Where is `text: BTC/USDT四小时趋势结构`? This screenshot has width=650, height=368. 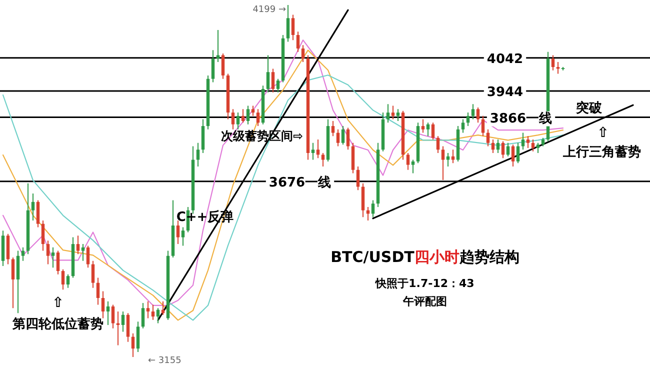 text: BTC/USDT四小时趋势结构 is located at coordinates (425, 257).